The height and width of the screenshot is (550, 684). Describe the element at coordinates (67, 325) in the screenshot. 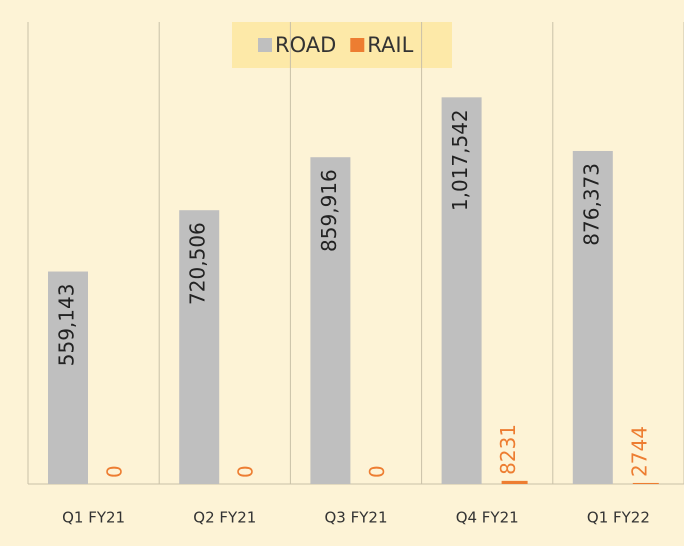

I see `data-label: 559,143` at that location.